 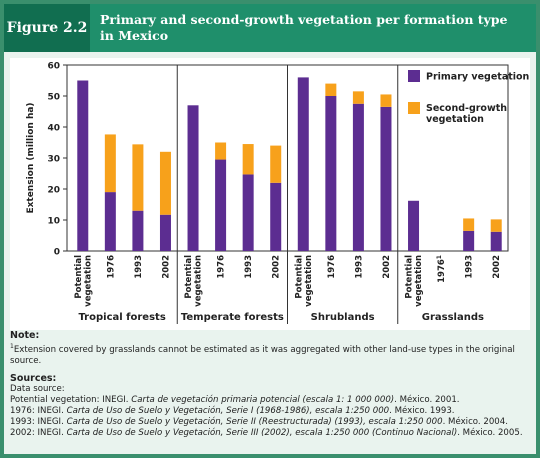 What do you see at coordinates (232, 317) in the screenshot?
I see `group-label: Temperate forests` at bounding box center [232, 317].